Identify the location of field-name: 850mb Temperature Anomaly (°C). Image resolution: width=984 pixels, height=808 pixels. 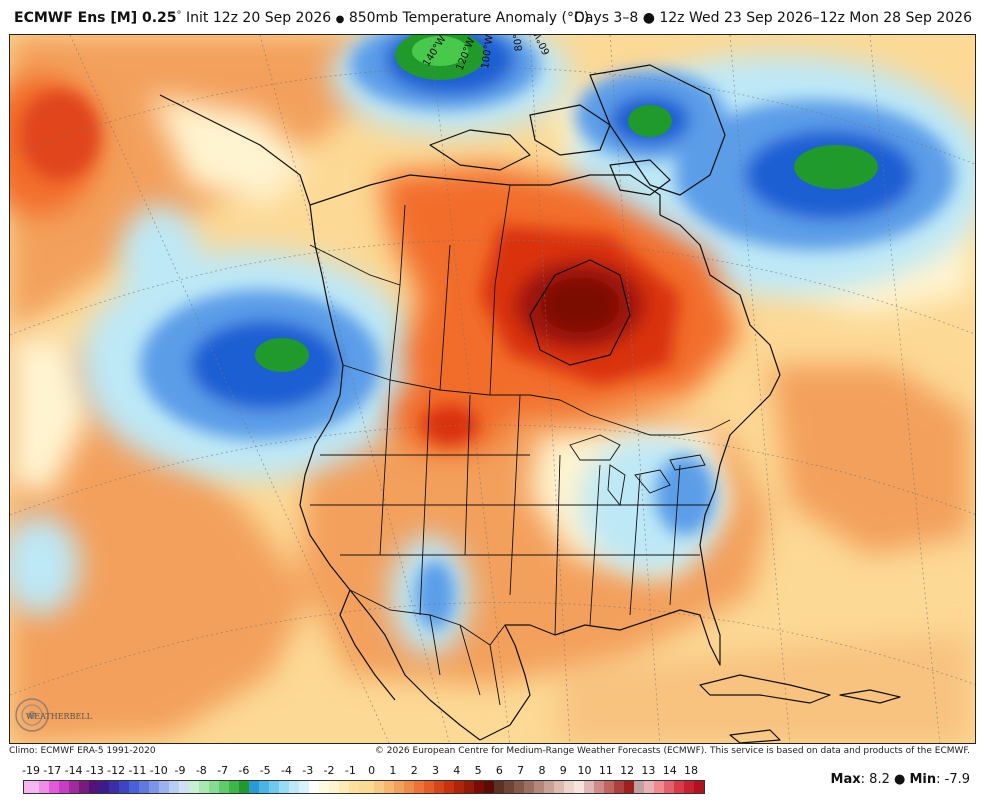
(469, 18).